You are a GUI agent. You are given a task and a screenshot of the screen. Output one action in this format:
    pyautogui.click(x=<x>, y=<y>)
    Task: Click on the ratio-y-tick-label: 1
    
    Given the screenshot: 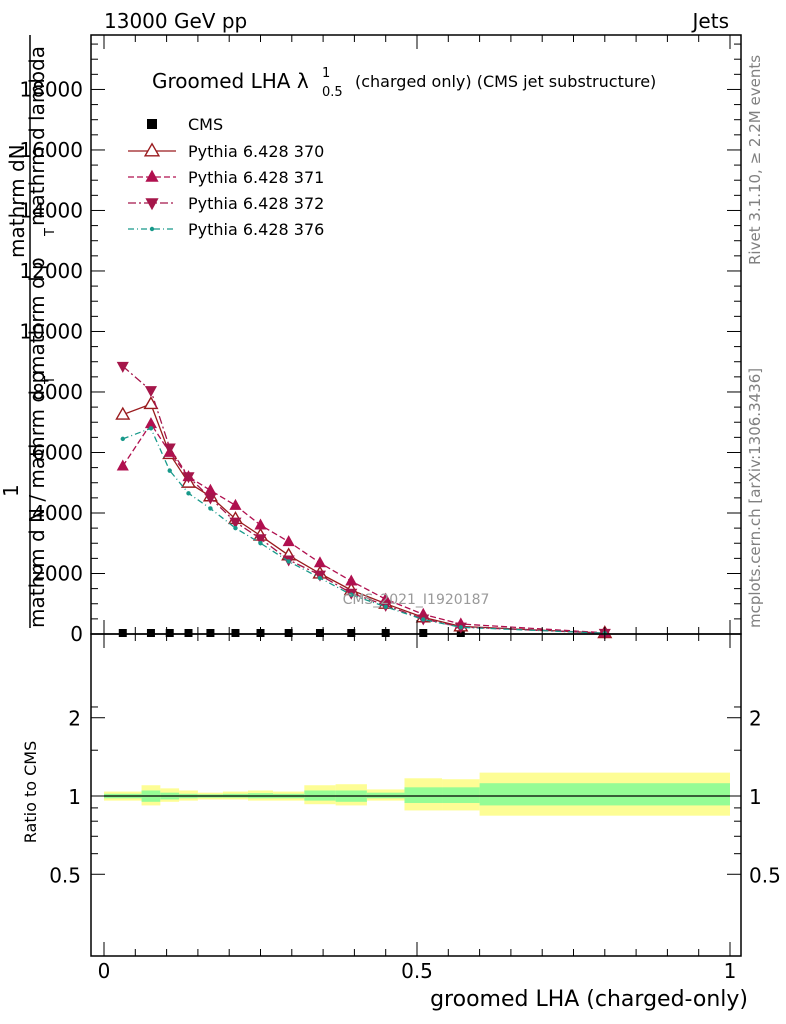 What is the action you would take?
    pyautogui.click(x=74, y=797)
    